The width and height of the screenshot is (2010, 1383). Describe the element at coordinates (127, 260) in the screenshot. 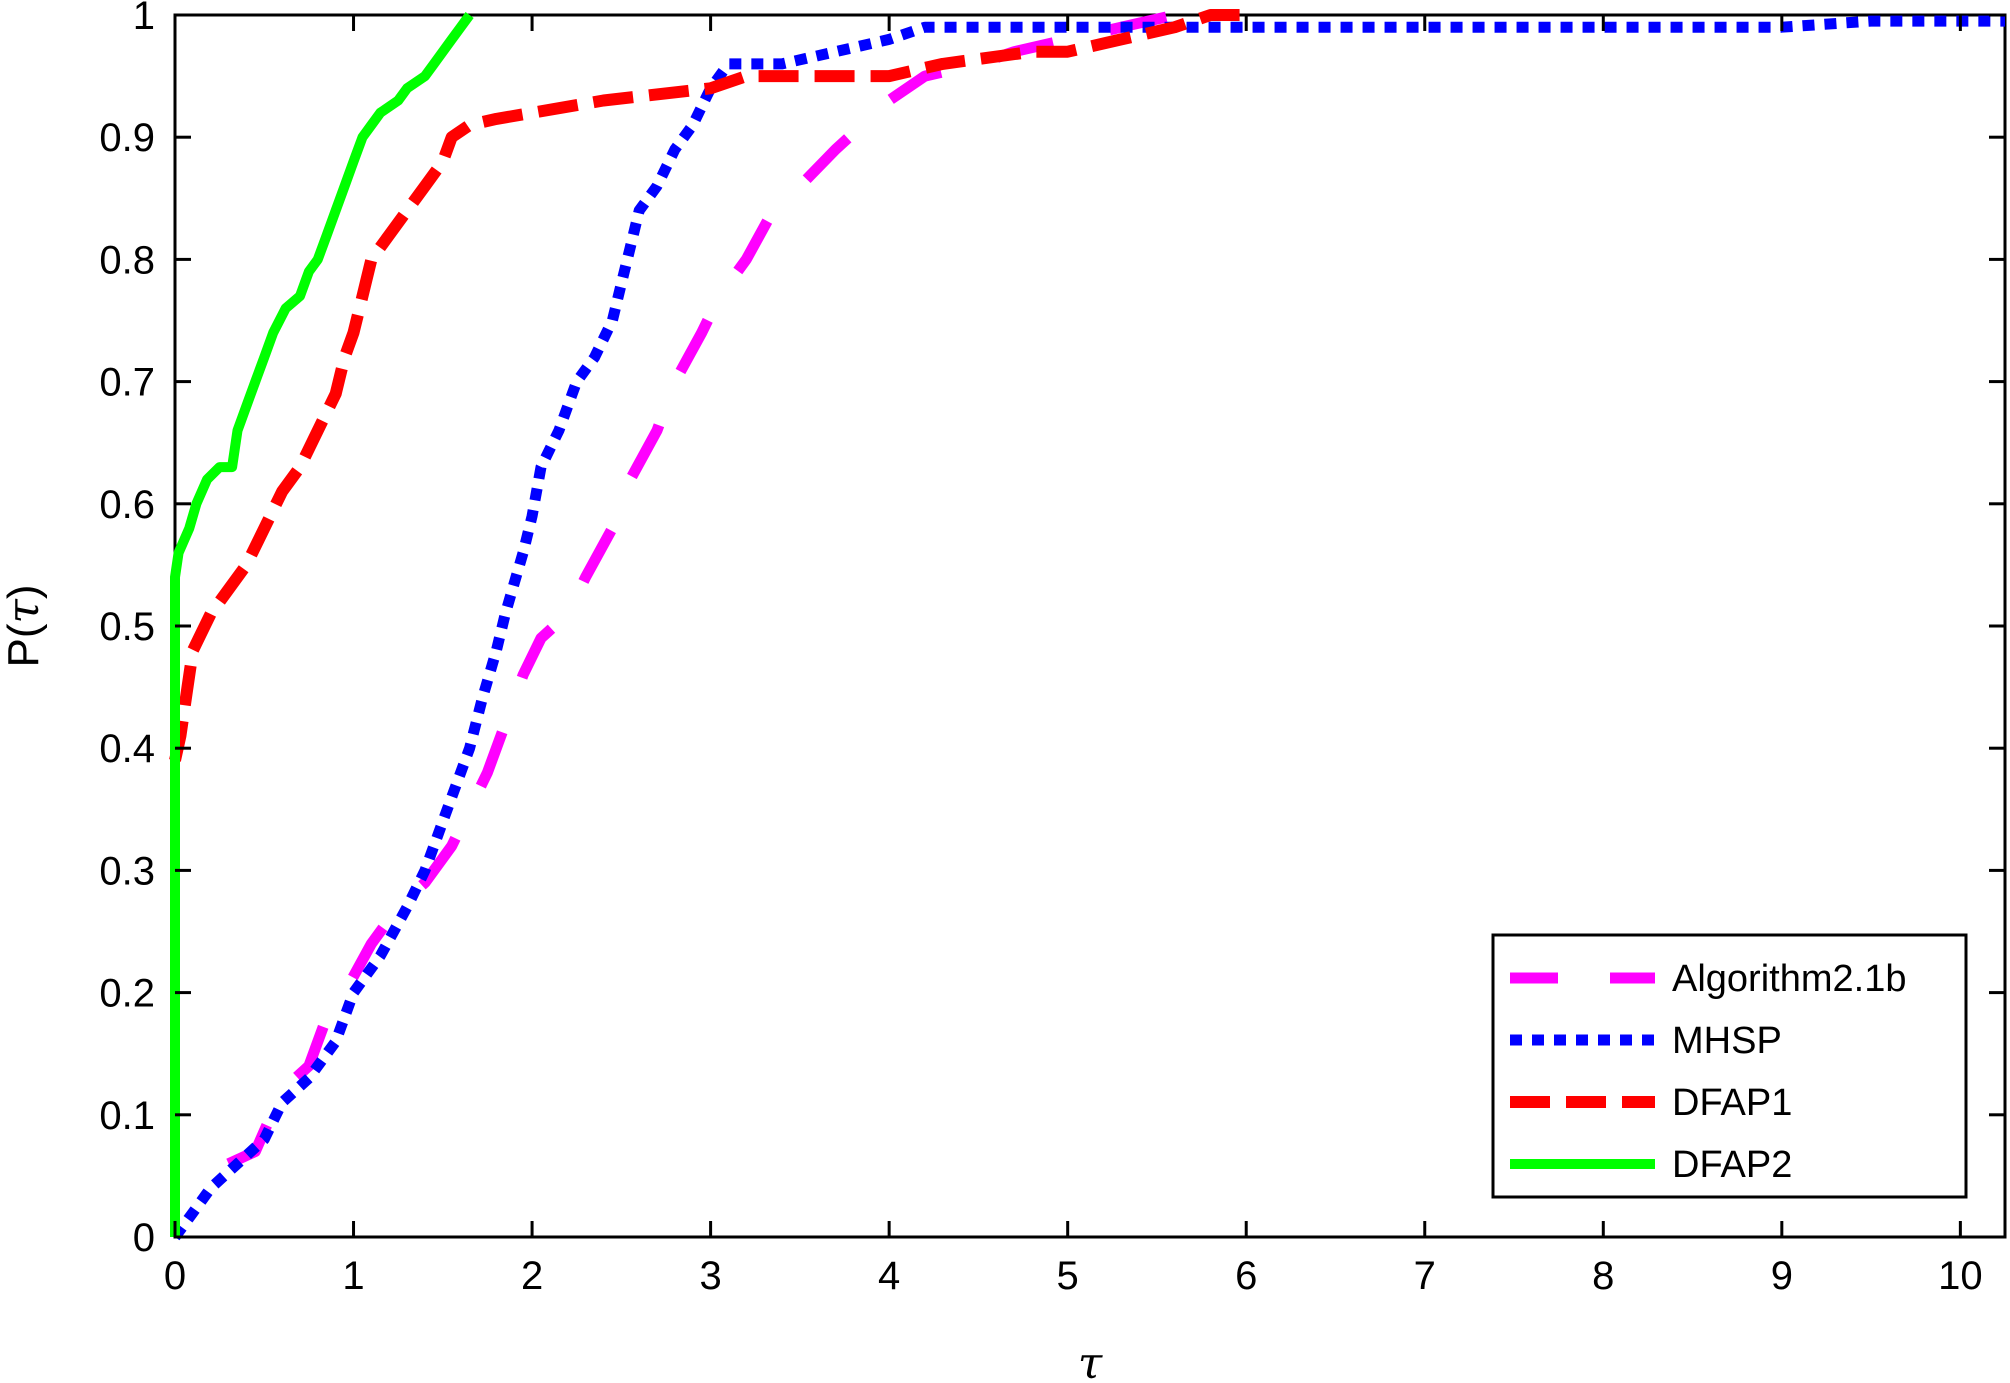

I see `y-tick-label: 0.8` at that location.